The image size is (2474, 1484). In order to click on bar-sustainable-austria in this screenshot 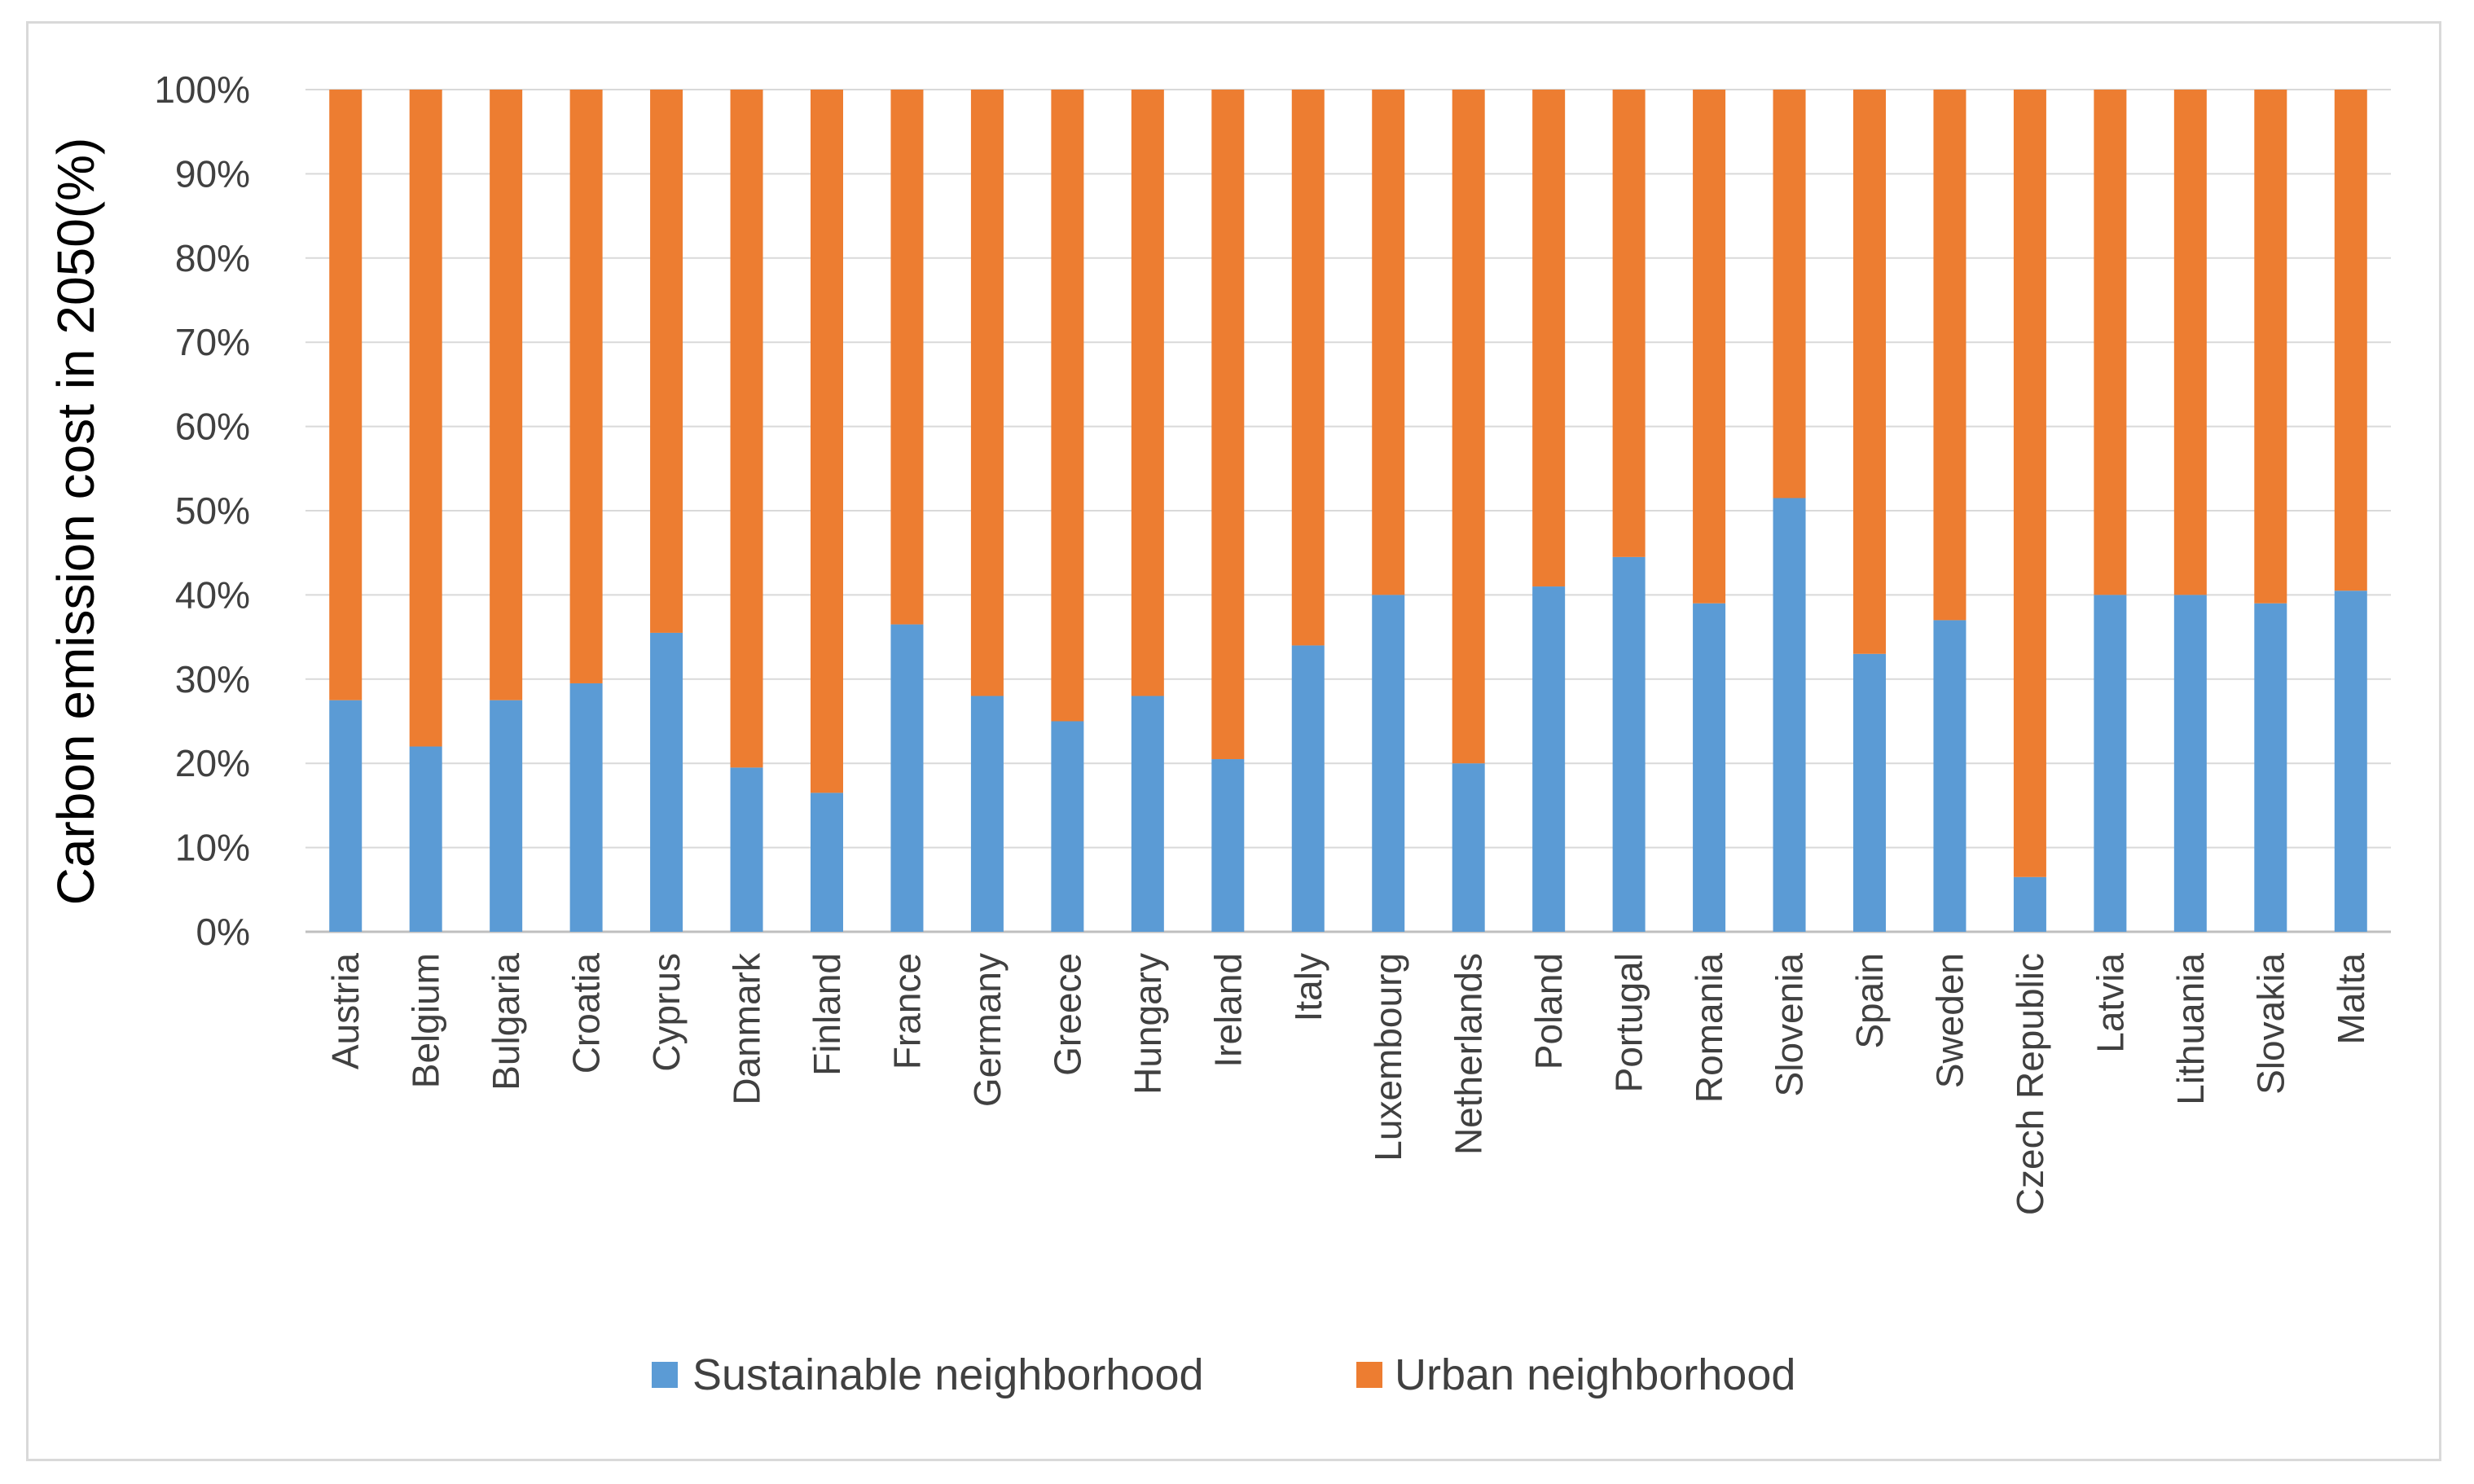, I will do `click(346, 816)`.